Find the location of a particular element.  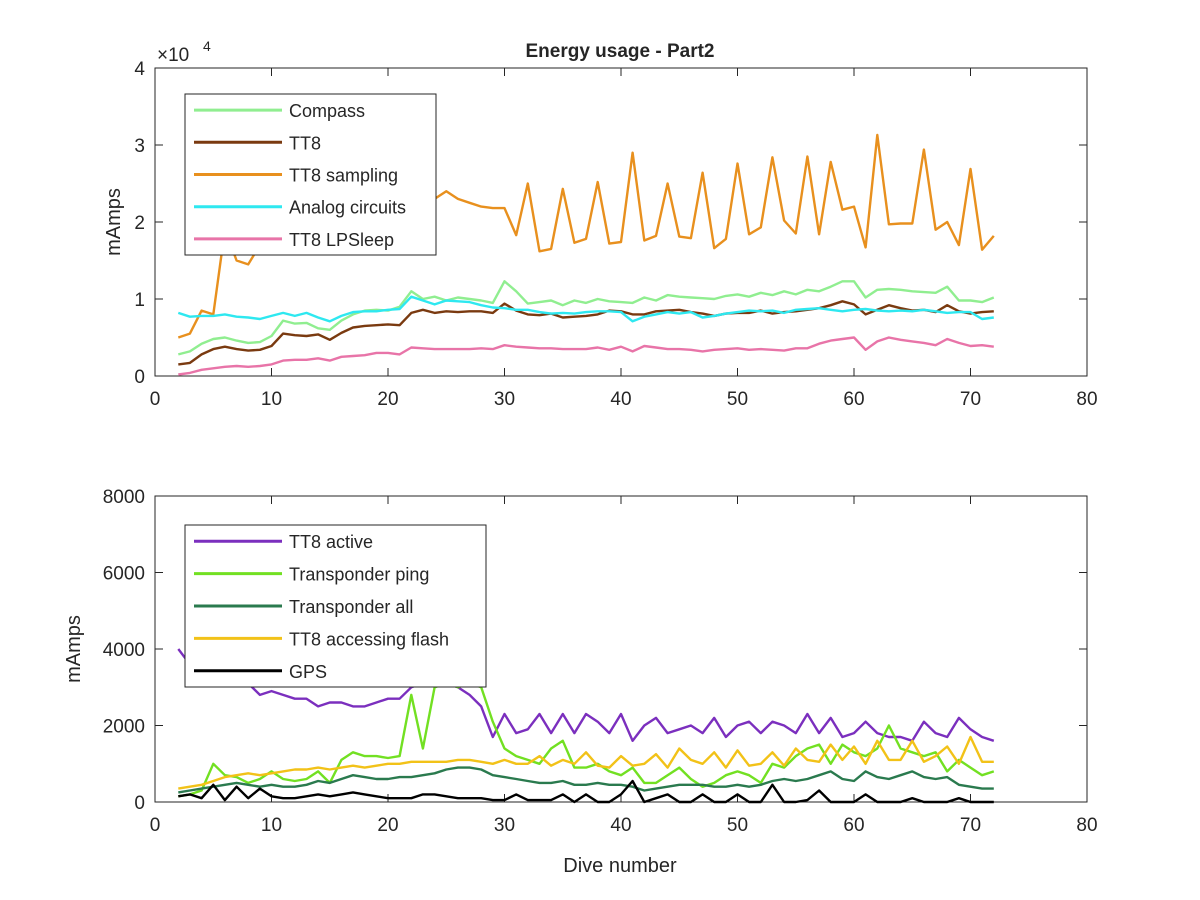

p1-legend-label: TT8 sampling is located at coordinates (343, 176).